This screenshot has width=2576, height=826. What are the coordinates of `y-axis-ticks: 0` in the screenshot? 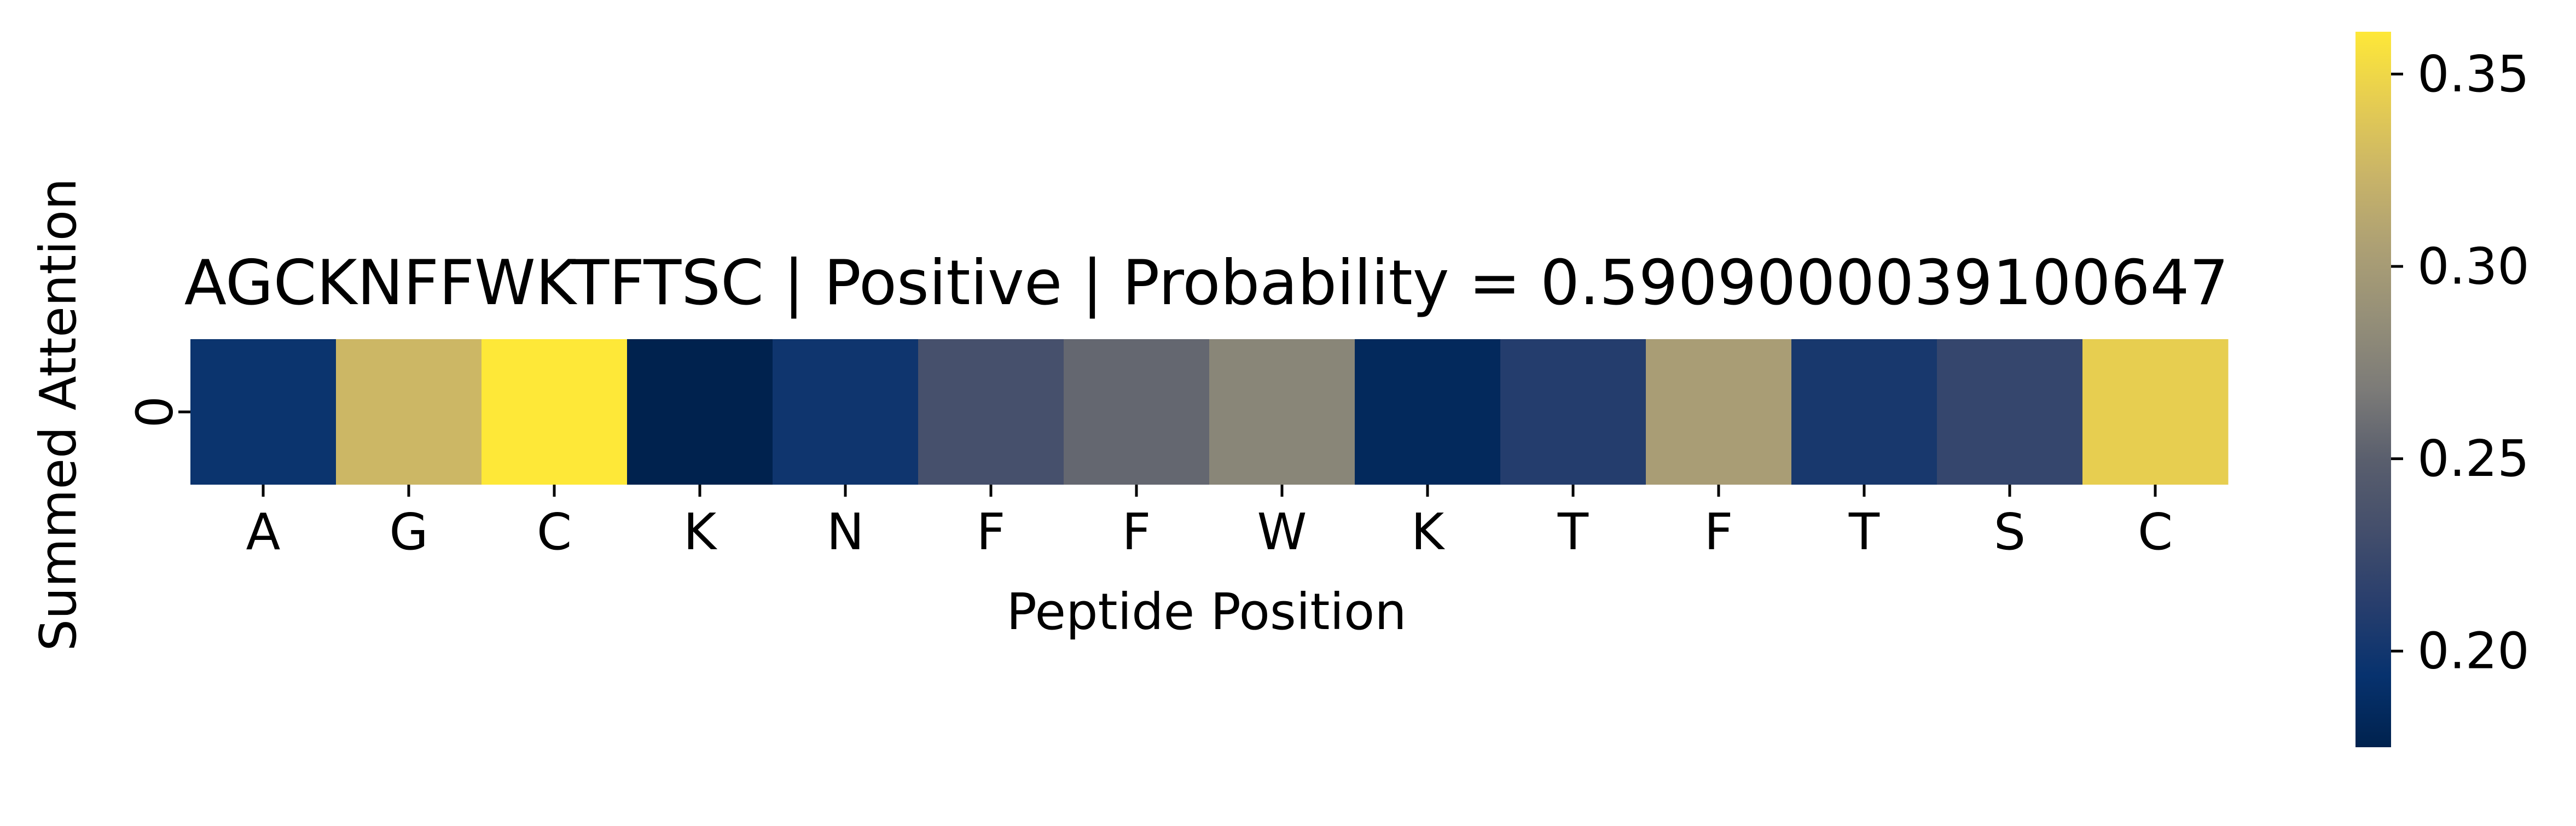 It's located at (158, 412).